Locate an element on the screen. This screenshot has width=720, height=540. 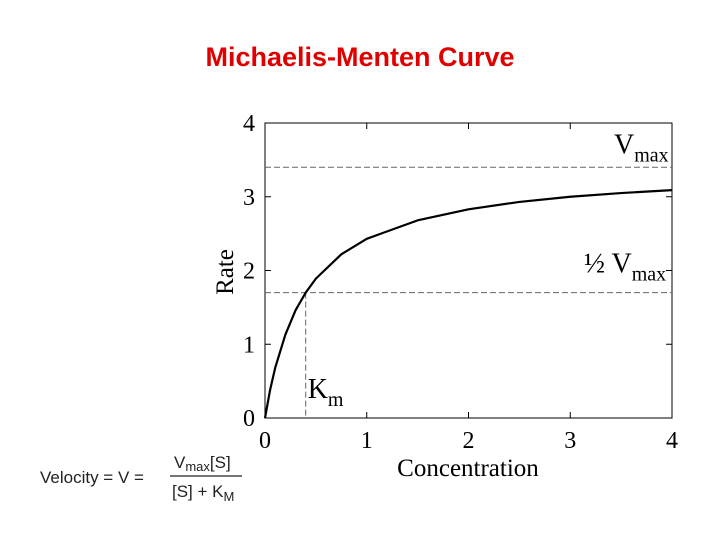
x-tick-label: 3 is located at coordinates (570, 441).